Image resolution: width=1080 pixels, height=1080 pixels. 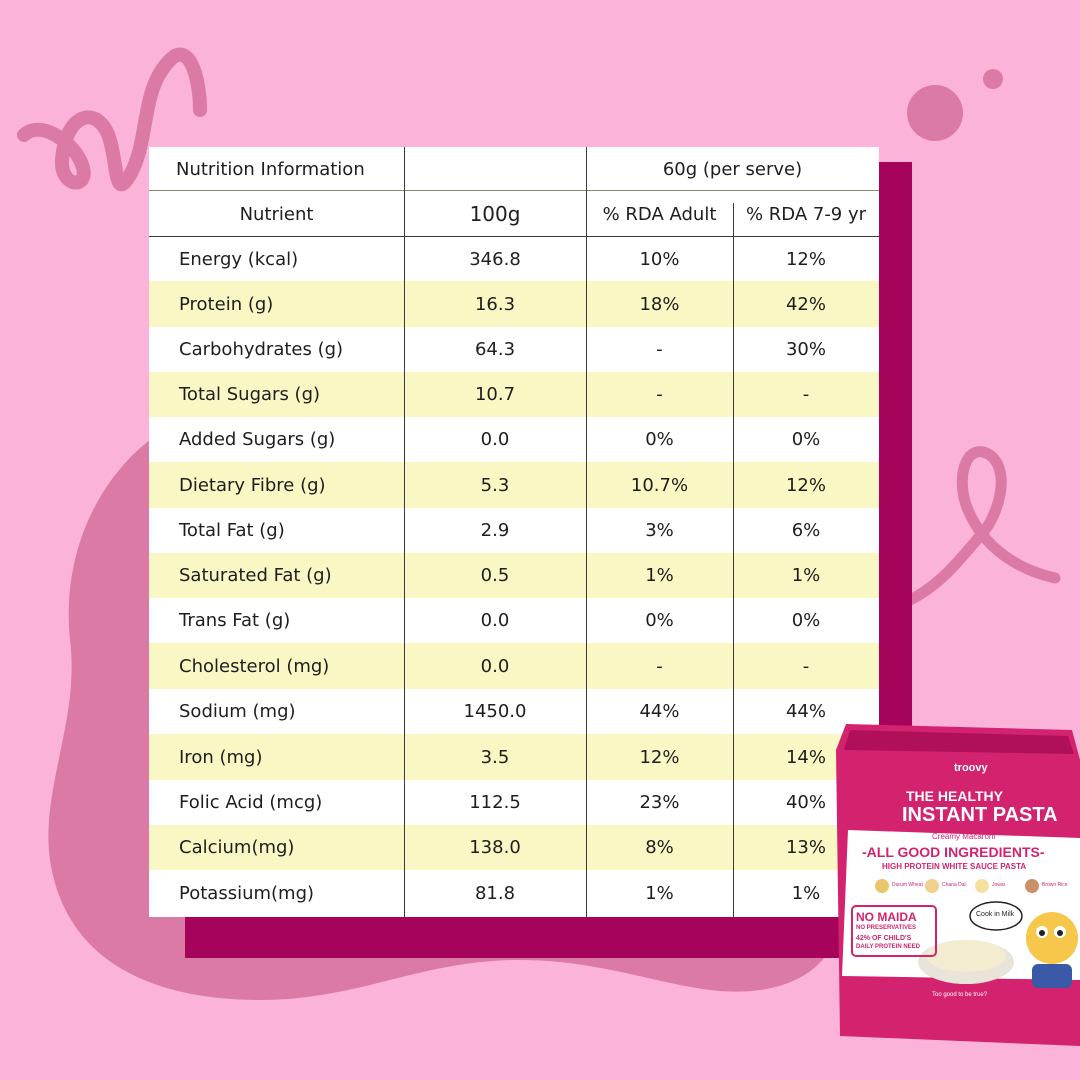 What do you see at coordinates (250, 394) in the screenshot?
I see `nutrient-name: Total Sugars (g)` at bounding box center [250, 394].